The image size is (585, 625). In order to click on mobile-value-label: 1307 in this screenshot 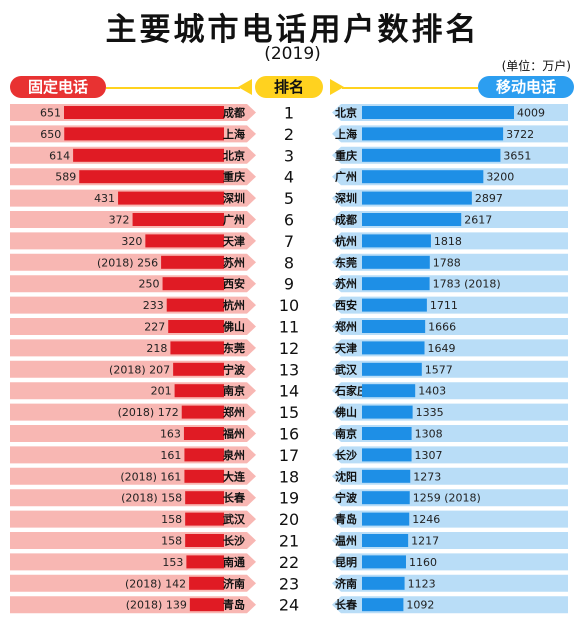, I will do `click(429, 455)`.